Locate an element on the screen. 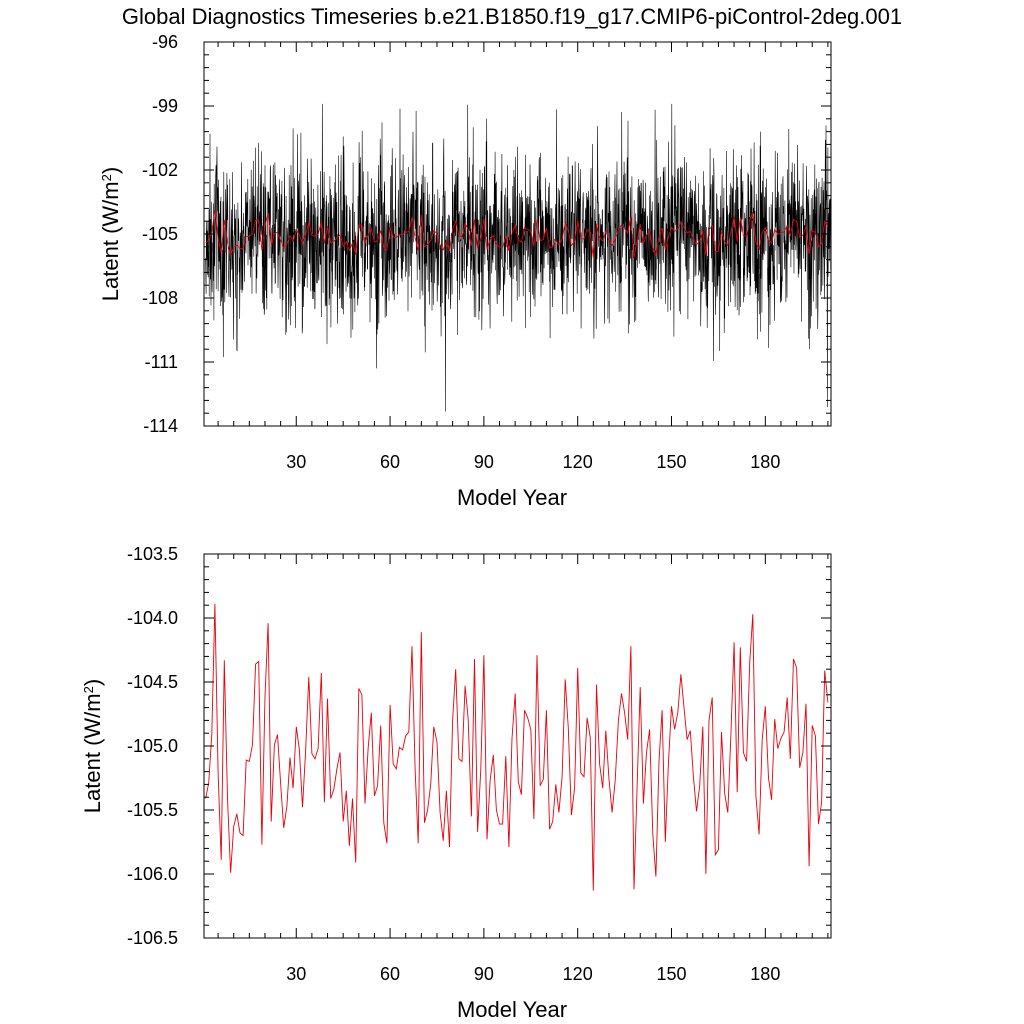  top-panel-annual-line is located at coordinates (517, 234).